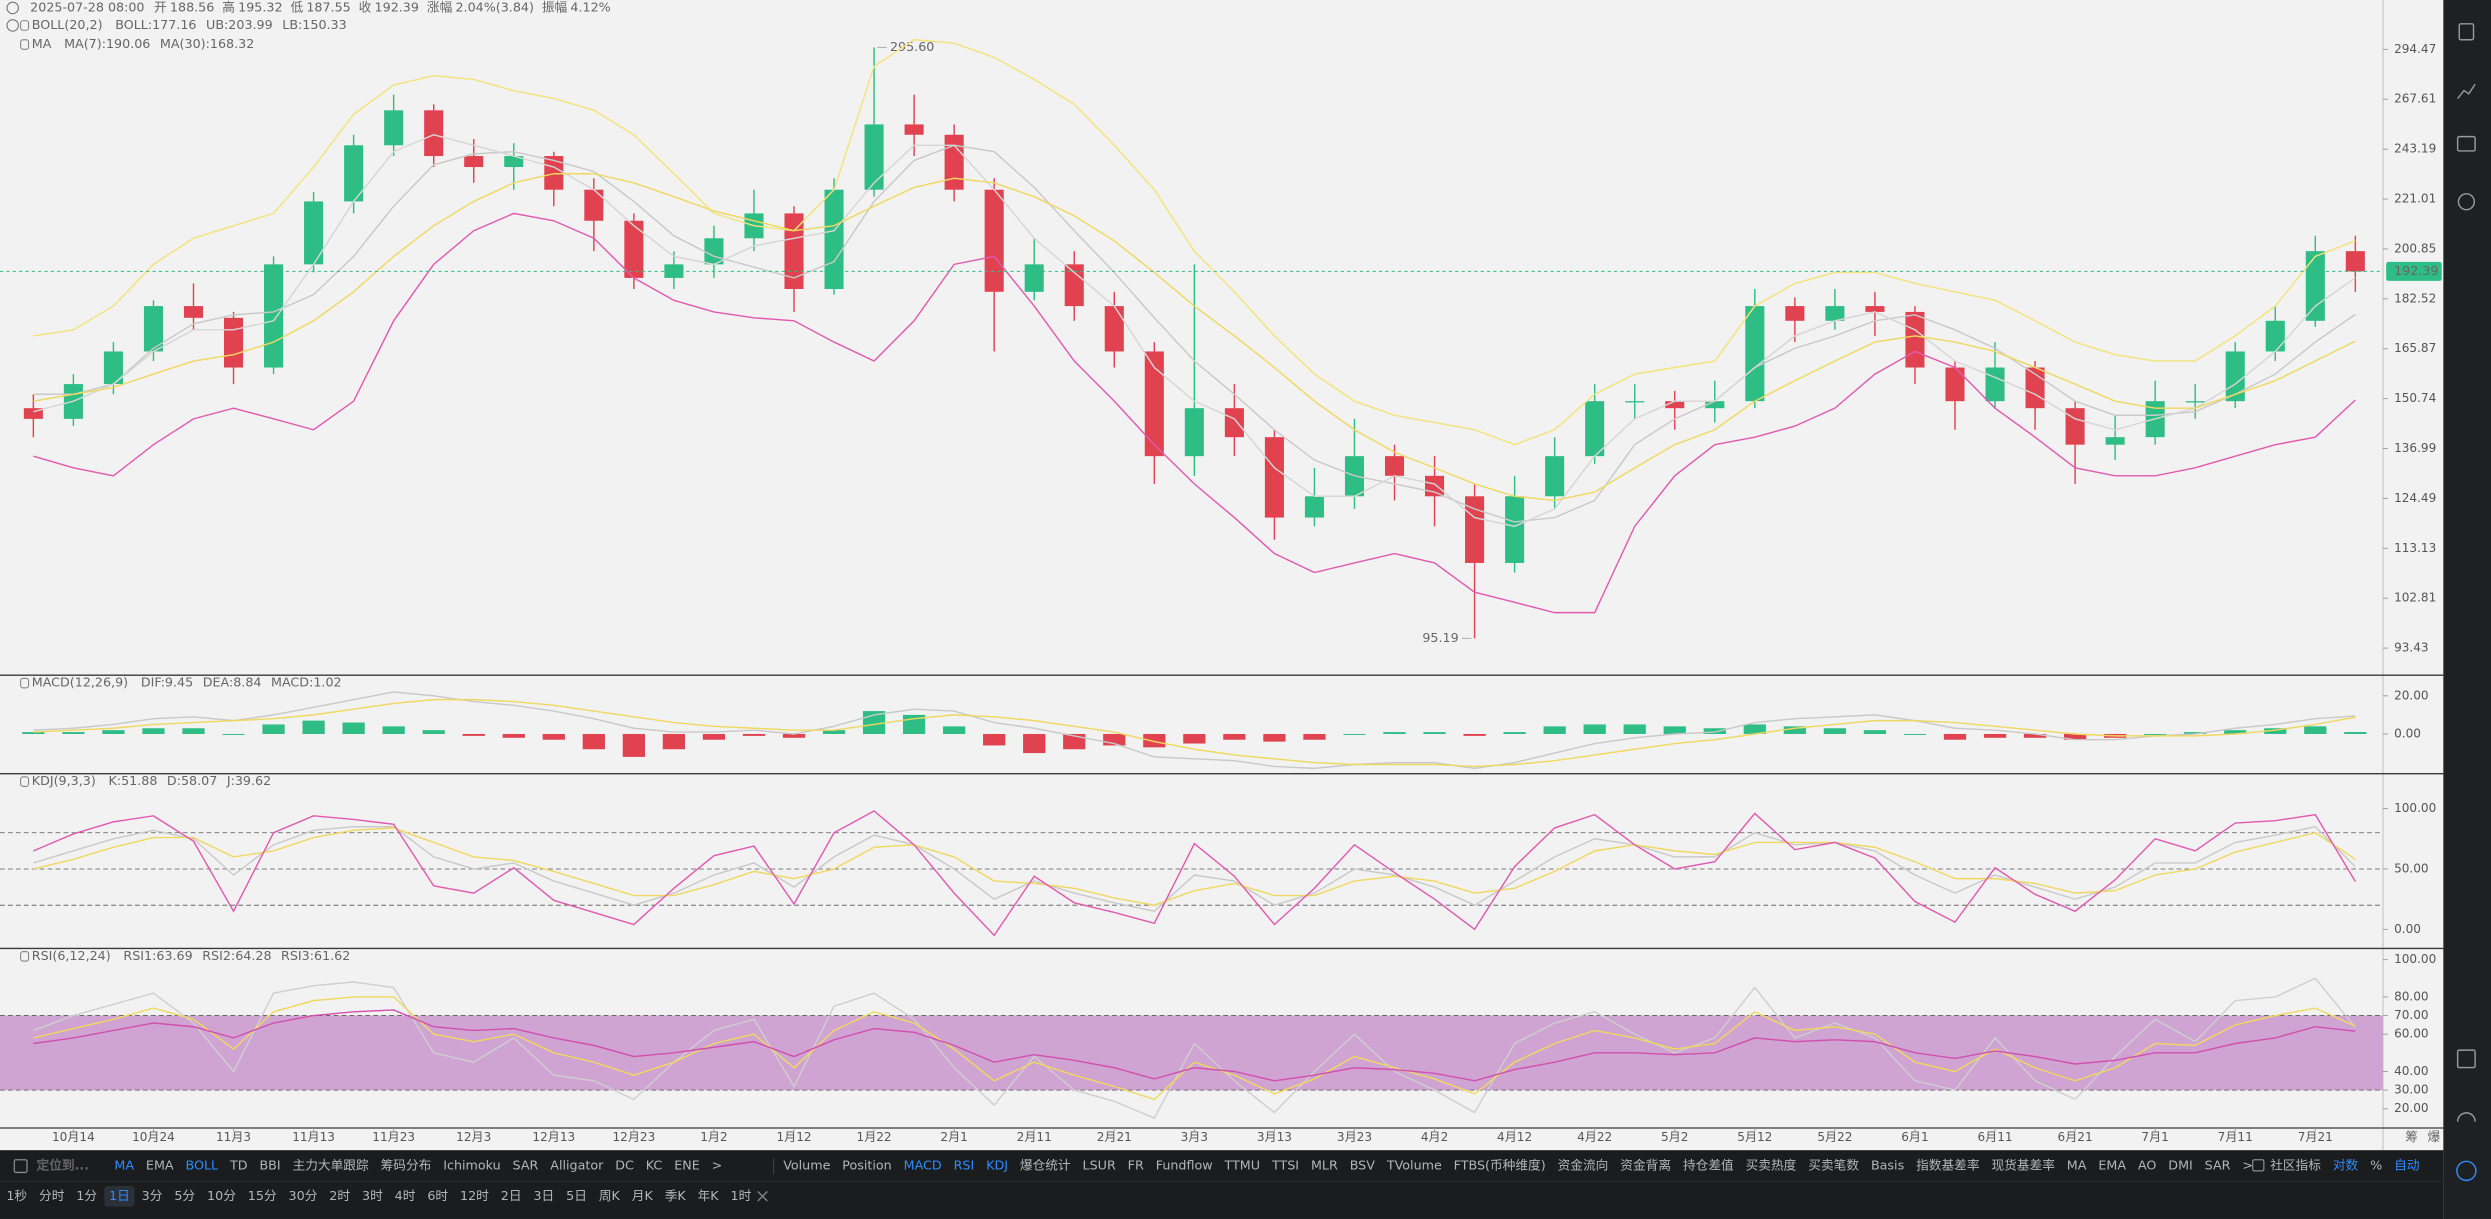 This screenshot has width=2491, height=1219. What do you see at coordinates (2346, 1165) in the screenshot?
I see `toolbar-item: 对数` at bounding box center [2346, 1165].